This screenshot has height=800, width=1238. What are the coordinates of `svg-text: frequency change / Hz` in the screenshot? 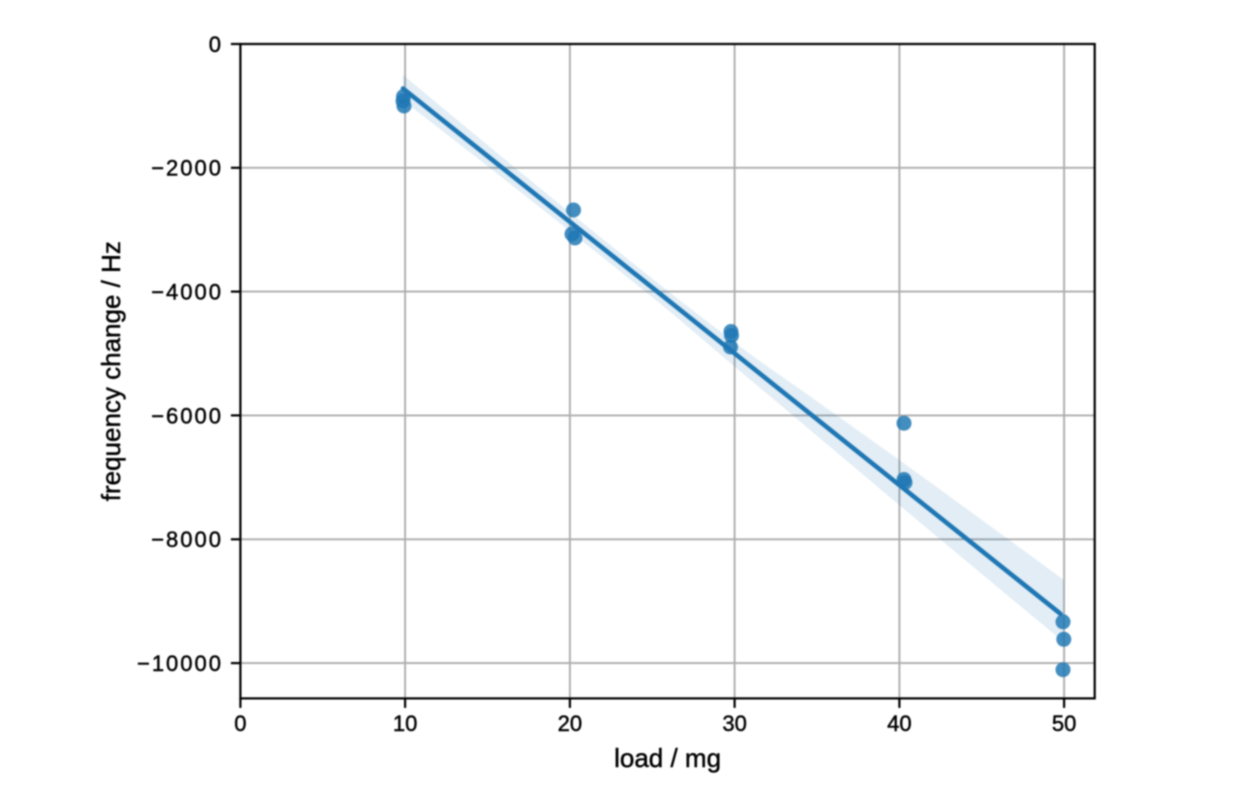 It's located at (111, 371).